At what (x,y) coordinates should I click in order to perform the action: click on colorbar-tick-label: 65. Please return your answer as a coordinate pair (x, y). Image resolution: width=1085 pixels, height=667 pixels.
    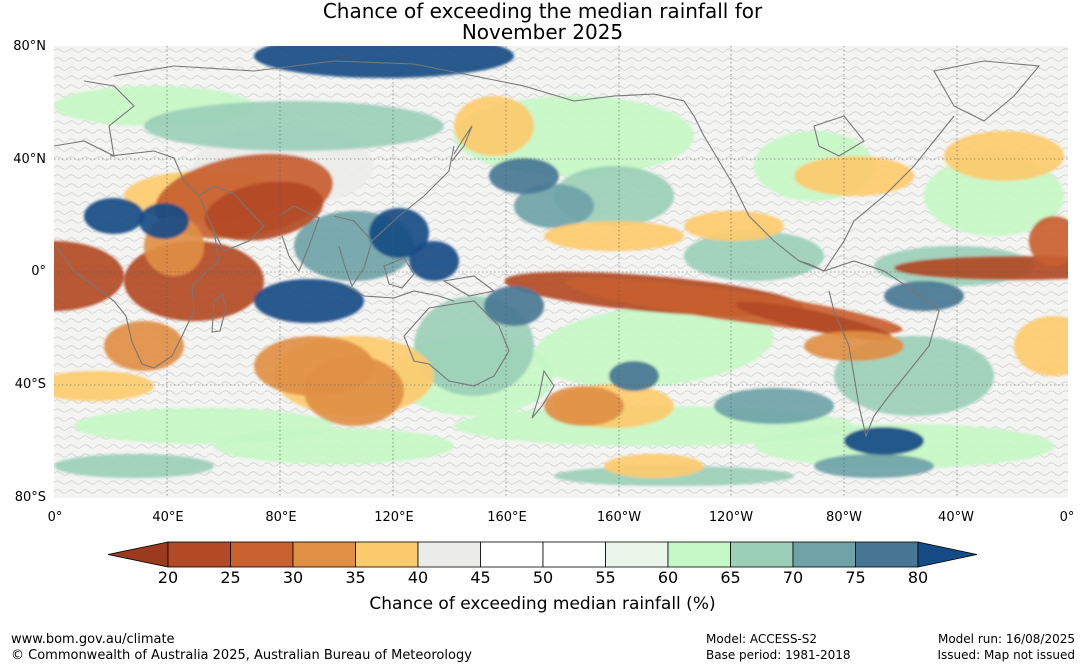
    Looking at the image, I should click on (730, 577).